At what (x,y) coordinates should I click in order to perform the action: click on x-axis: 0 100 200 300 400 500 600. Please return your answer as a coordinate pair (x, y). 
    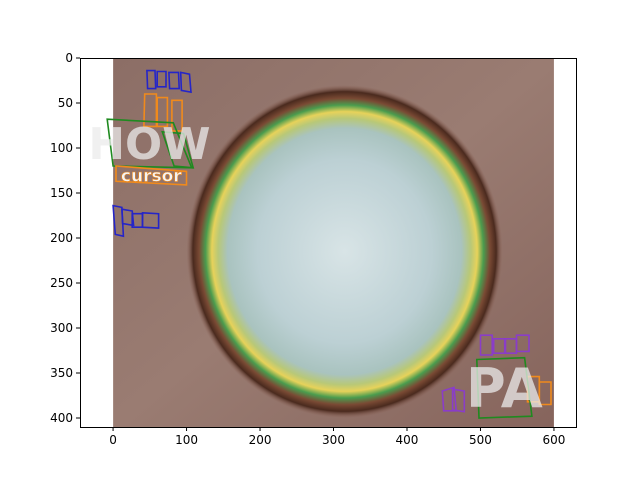
    Looking at the image, I should click on (337, 437).